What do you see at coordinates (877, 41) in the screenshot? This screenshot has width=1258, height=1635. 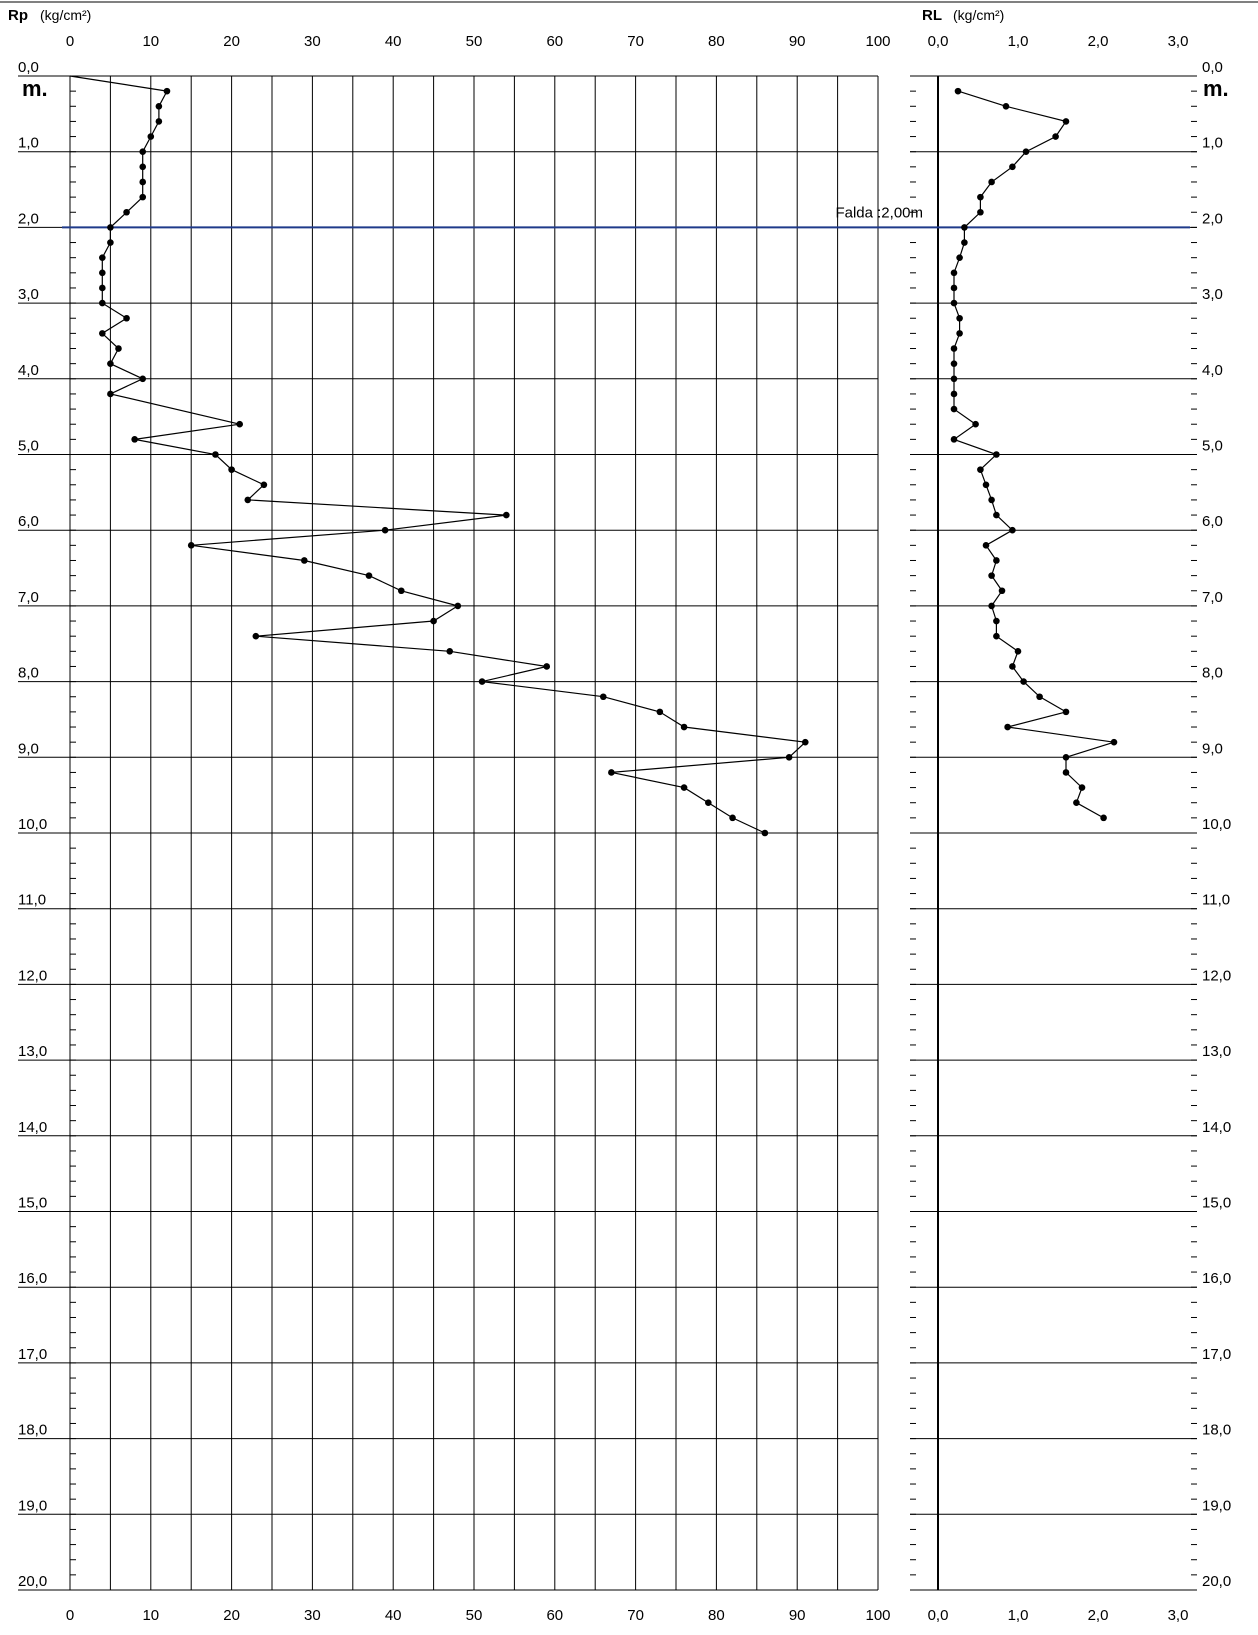 I see `left-top-x-tick-label: 100` at bounding box center [877, 41].